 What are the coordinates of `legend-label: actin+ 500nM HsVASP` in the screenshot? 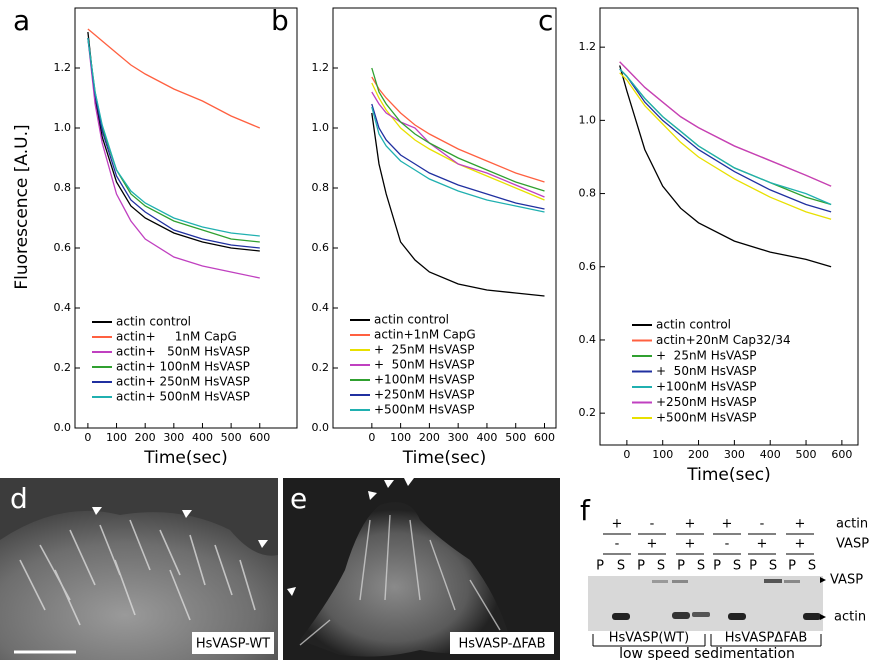 It's located at (183, 397).